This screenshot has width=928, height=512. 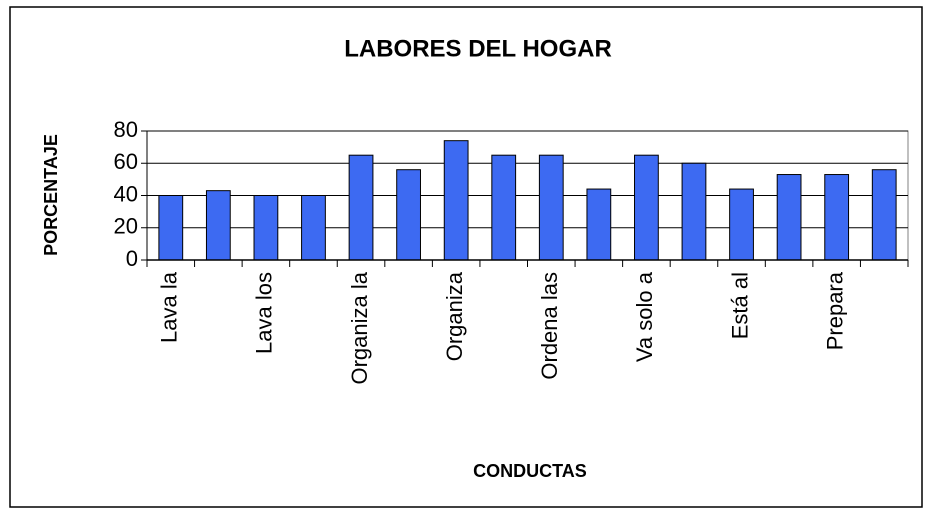 I want to click on x-tick-label: Organiza, so click(x=454, y=316).